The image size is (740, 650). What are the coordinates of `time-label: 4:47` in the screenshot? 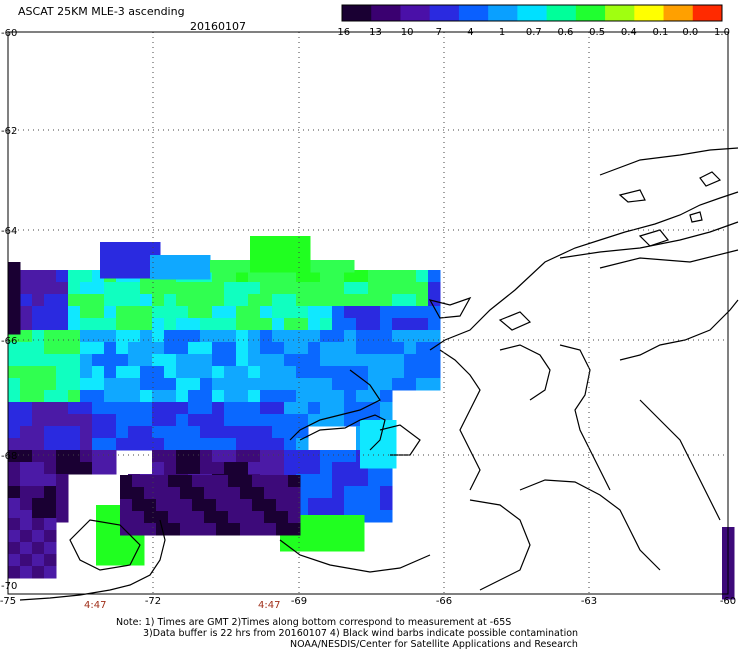 It's located at (95, 605).